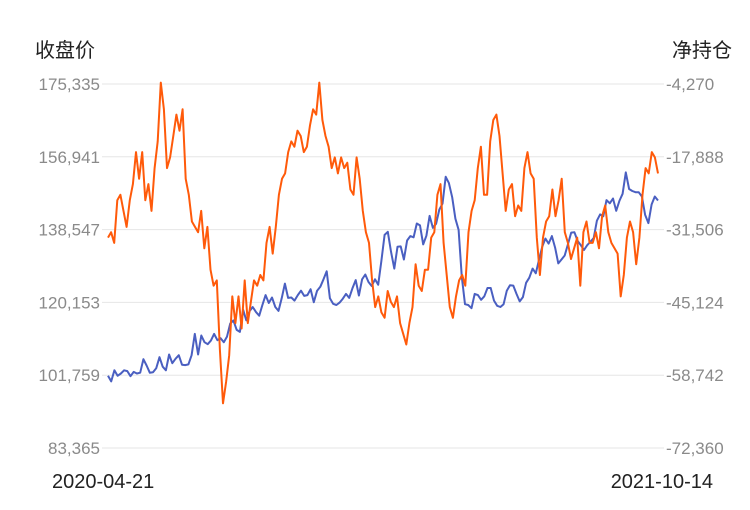 The height and width of the screenshot is (510, 750). Describe the element at coordinates (65, 50) in the screenshot. I see `left-axis-title: 收盘价` at that location.